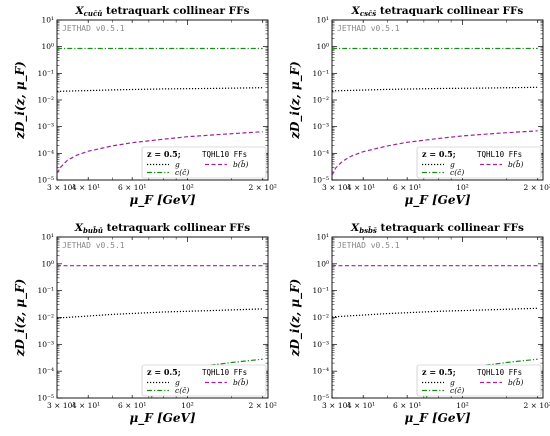 This screenshot has width=550, height=436. What do you see at coordinates (93, 230) in the screenshot?
I see `title-subscript: bub̄ū` at bounding box center [93, 230].